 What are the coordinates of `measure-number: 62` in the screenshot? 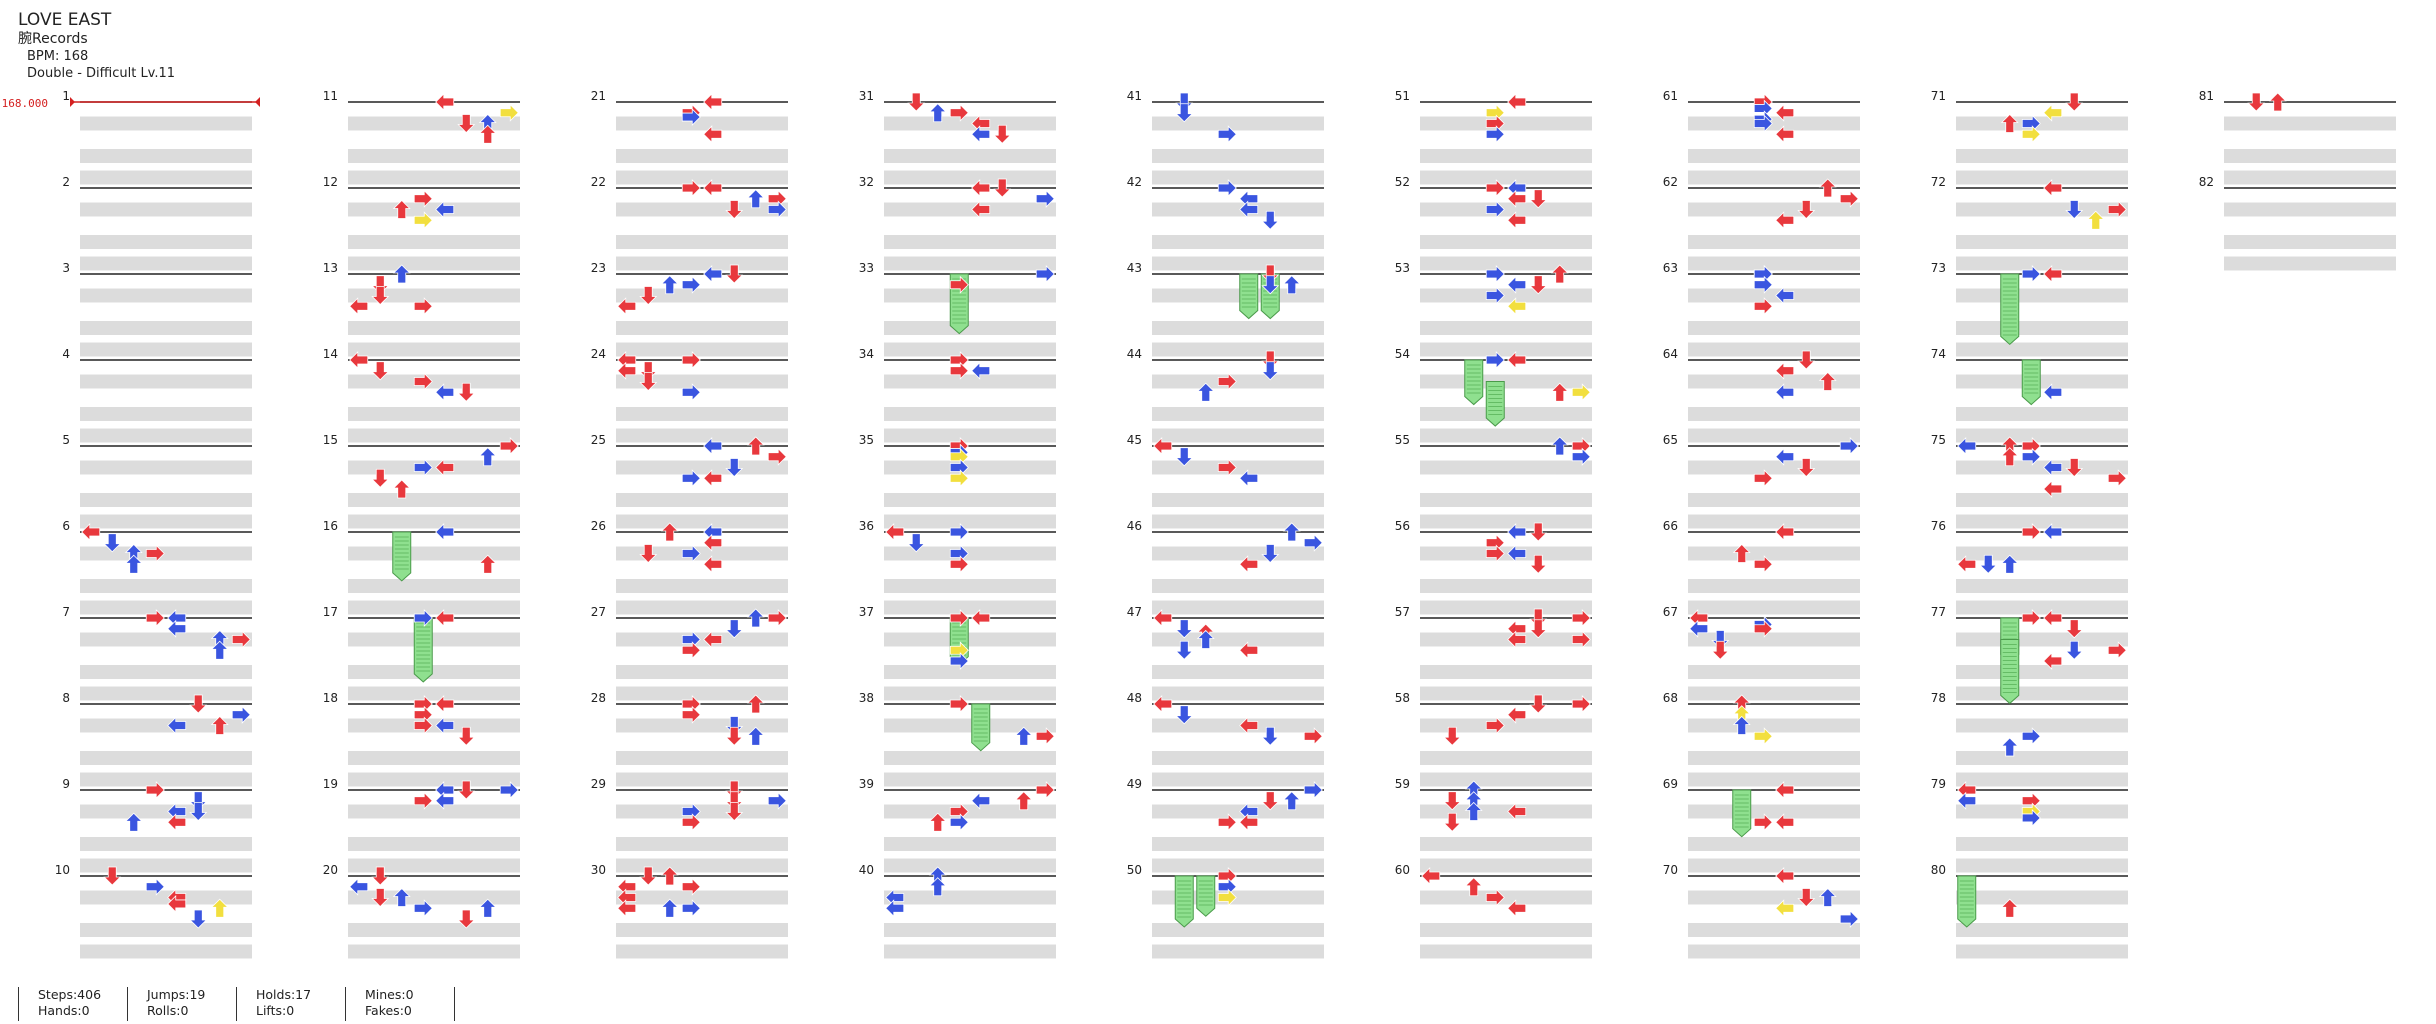 It's located at (1670, 182).